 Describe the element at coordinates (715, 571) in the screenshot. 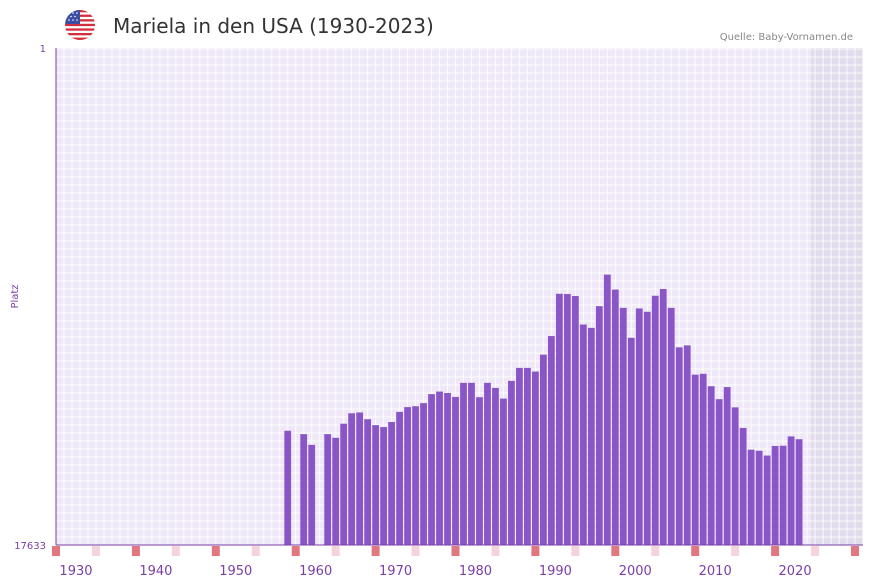

I see `x-tick-2010: 2010` at that location.